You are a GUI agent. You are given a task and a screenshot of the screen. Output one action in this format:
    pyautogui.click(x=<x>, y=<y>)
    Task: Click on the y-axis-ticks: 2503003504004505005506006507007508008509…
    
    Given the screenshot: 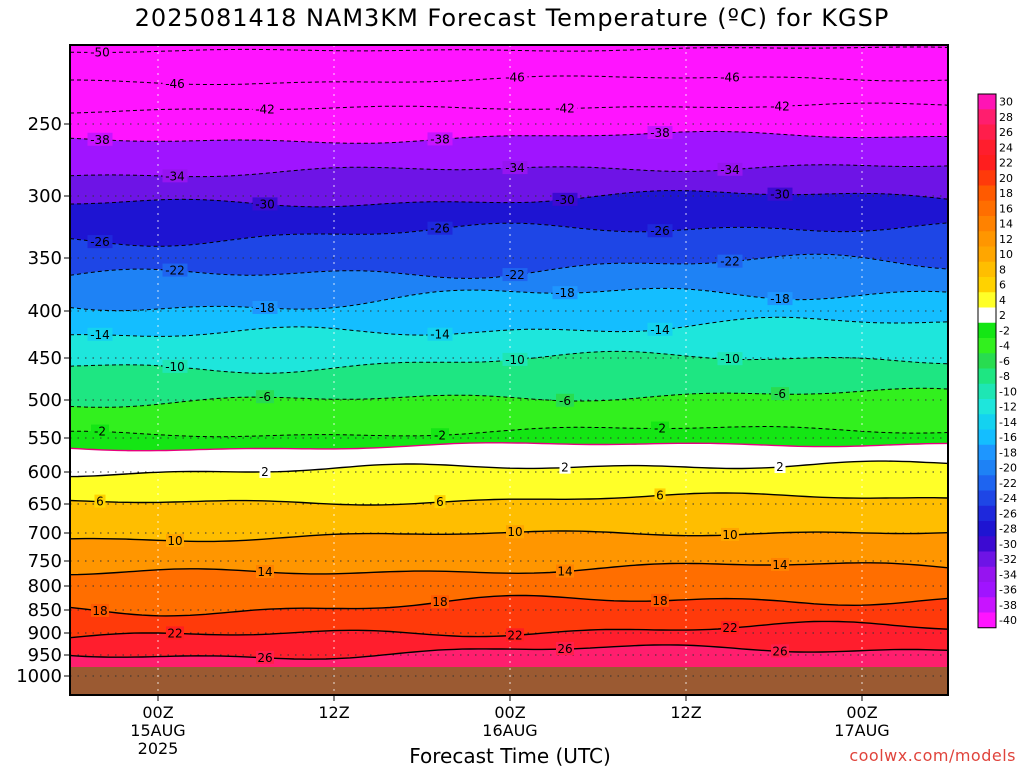 What is the action you would take?
    pyautogui.click(x=43, y=400)
    